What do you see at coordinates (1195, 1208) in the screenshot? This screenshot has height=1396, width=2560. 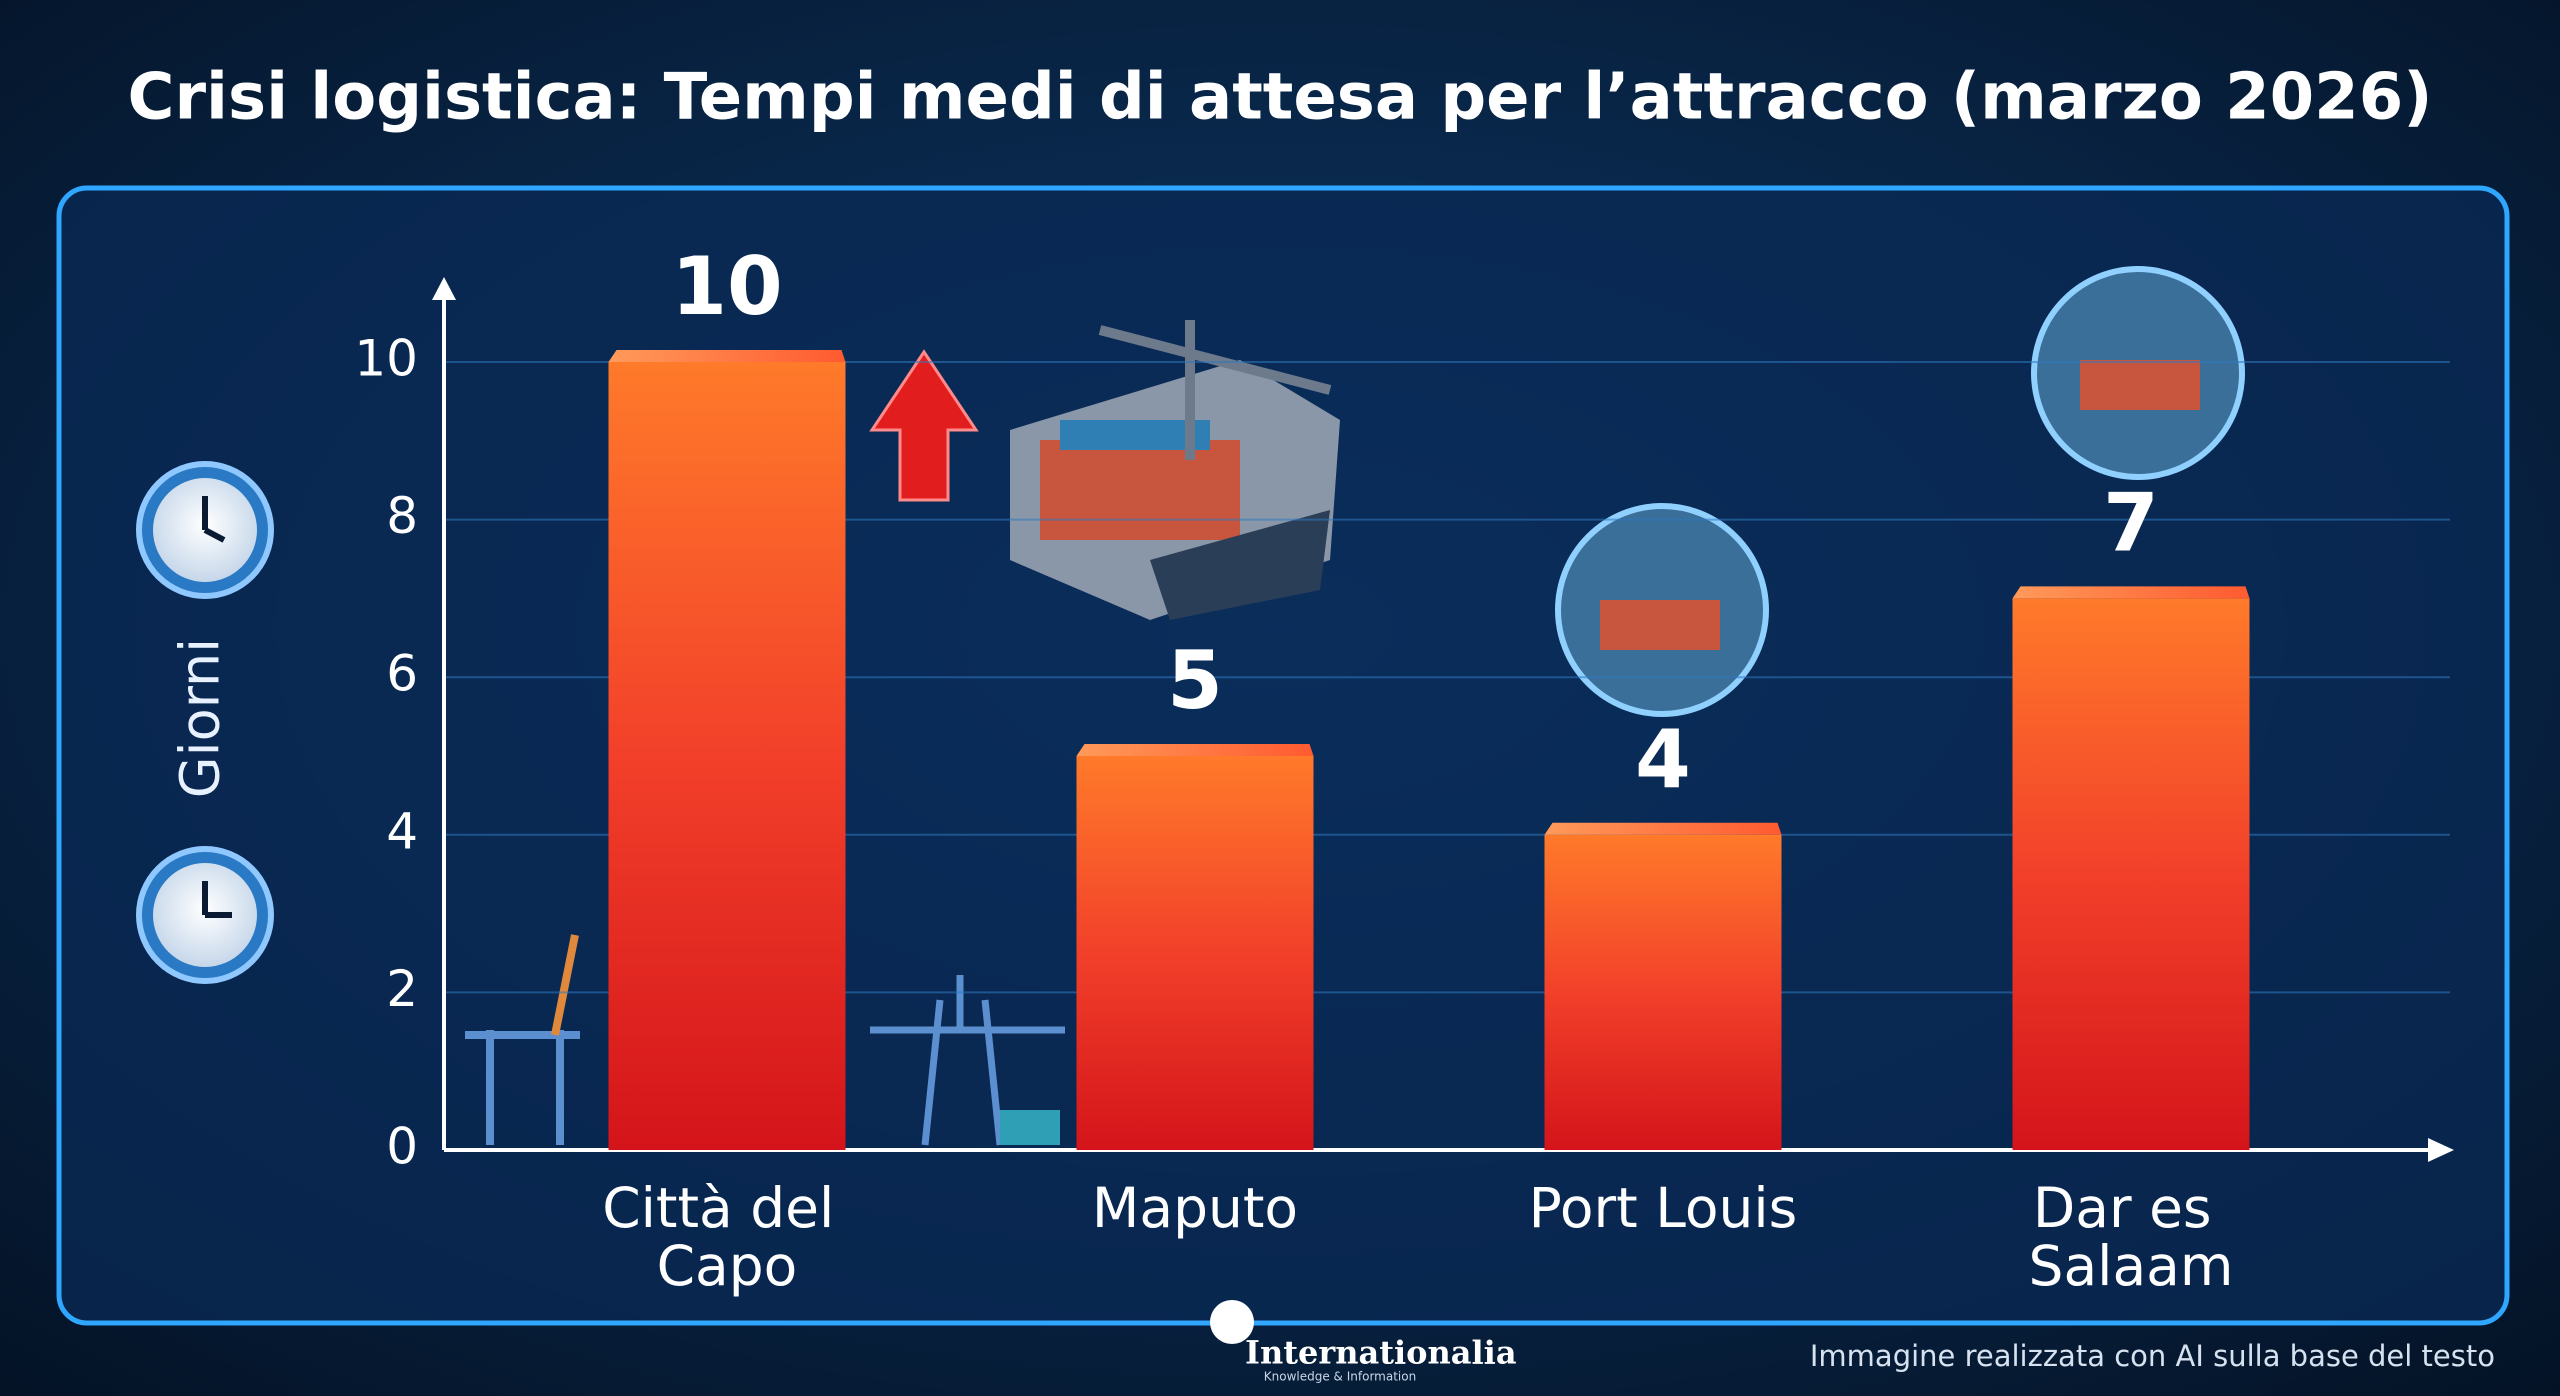 I see `x-tick-label: Maputo` at bounding box center [1195, 1208].